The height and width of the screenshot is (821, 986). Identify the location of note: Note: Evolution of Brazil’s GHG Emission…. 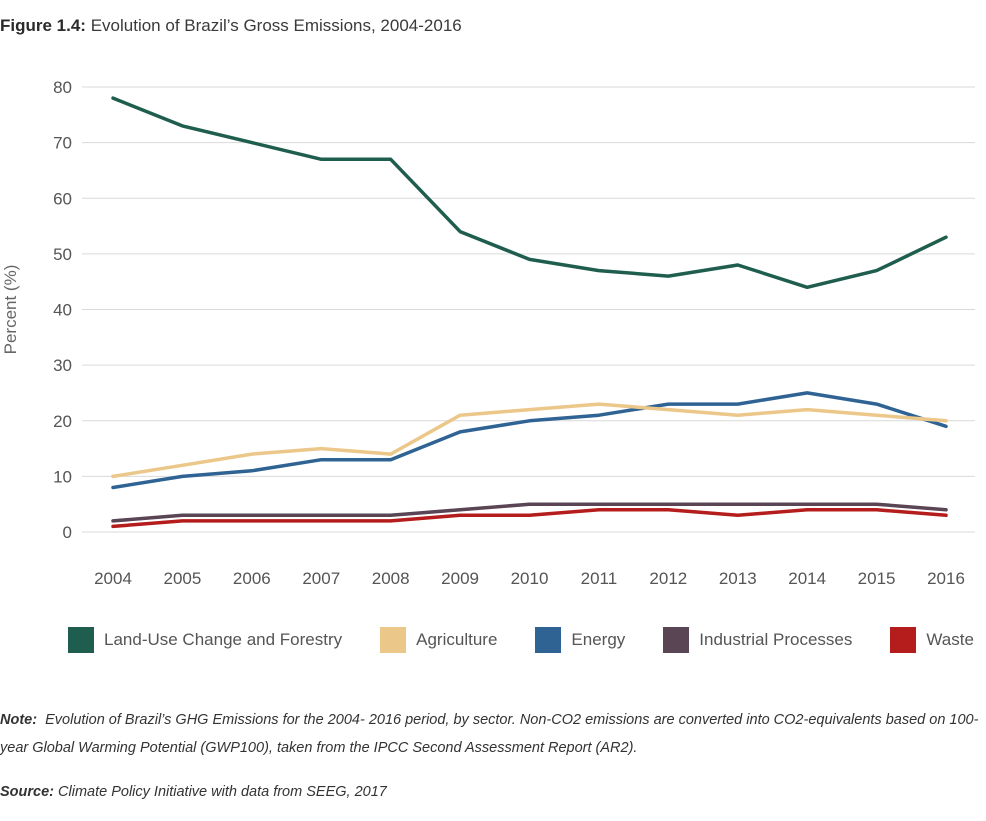
(492, 734).